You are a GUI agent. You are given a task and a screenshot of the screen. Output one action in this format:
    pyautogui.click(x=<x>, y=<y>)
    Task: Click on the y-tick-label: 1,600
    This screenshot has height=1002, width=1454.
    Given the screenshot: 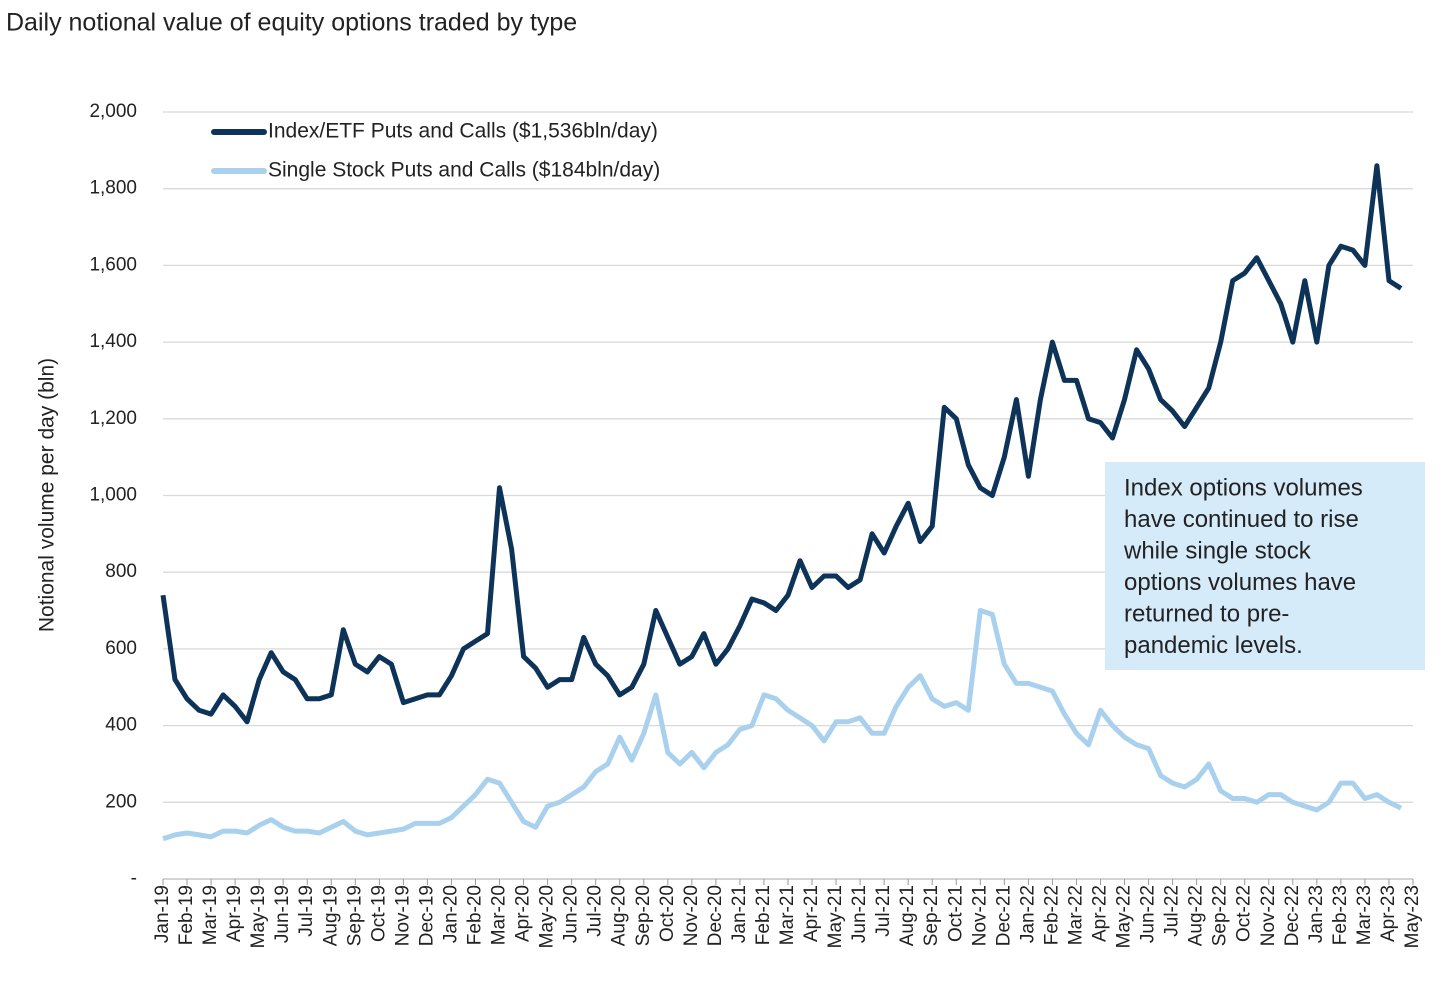 What is the action you would take?
    pyautogui.click(x=113, y=264)
    